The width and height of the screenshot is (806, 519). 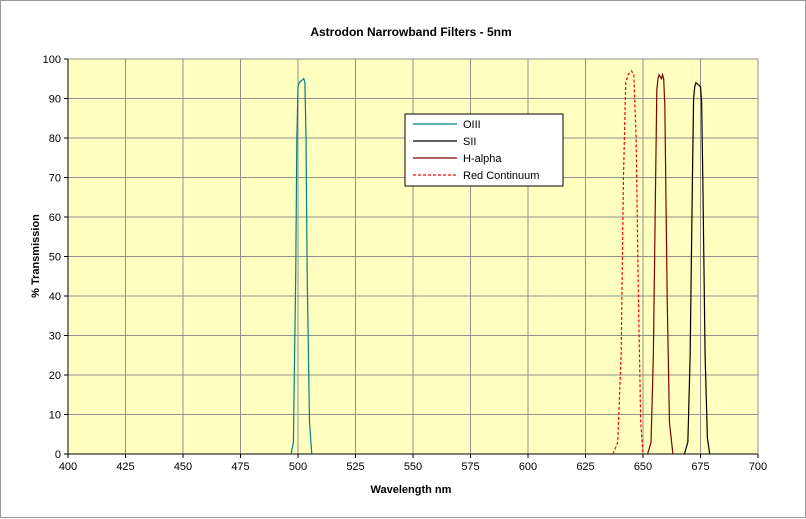 What do you see at coordinates (700, 467) in the screenshot?
I see `x-tick-label: 675` at bounding box center [700, 467].